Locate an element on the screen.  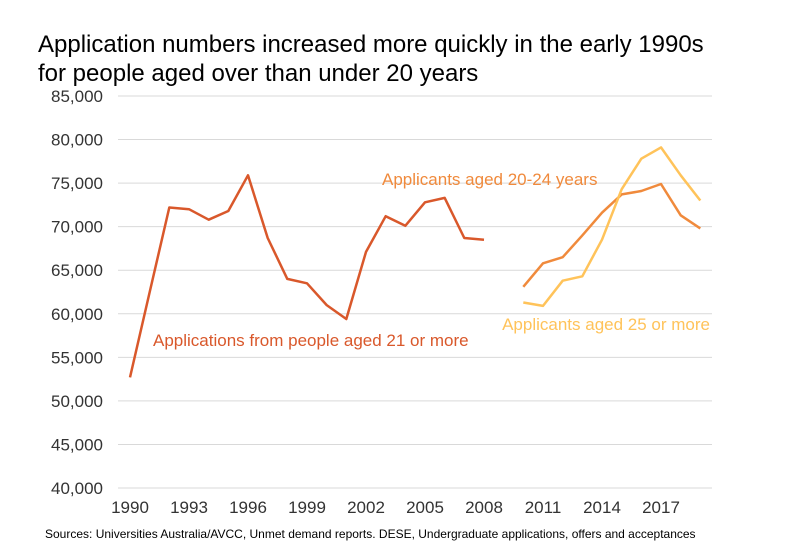
y-tick-label: 40,000 is located at coordinates (77, 488).